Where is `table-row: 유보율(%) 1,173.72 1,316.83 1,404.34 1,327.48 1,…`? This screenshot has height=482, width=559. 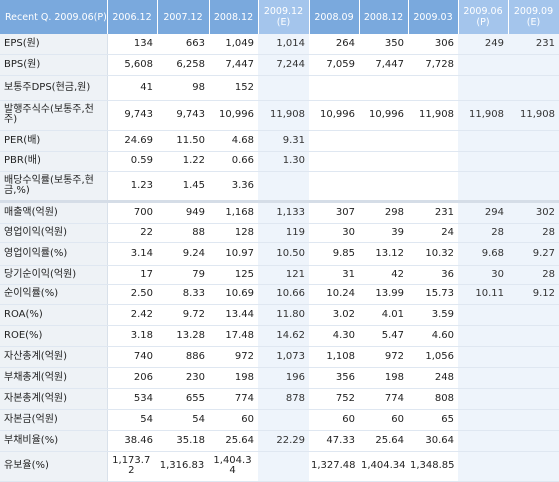
table-row: 유보율(%) 1,173.72 1,316.83 1,404.34 1,327.48 1,… is located at coordinates (279, 466).